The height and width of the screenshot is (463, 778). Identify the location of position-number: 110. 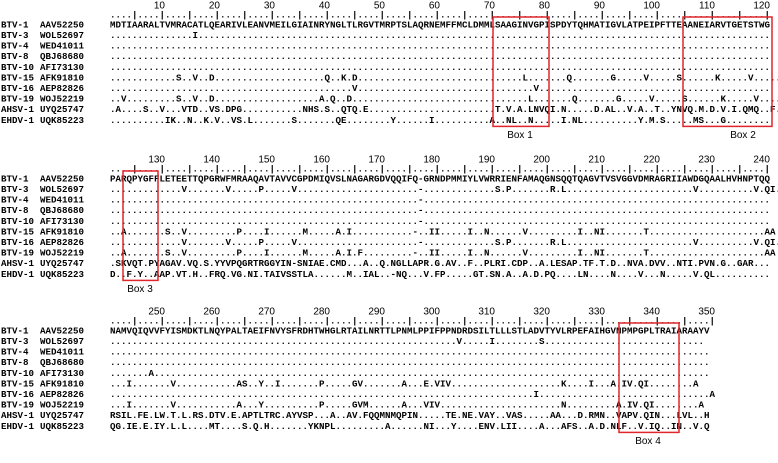
(707, 6).